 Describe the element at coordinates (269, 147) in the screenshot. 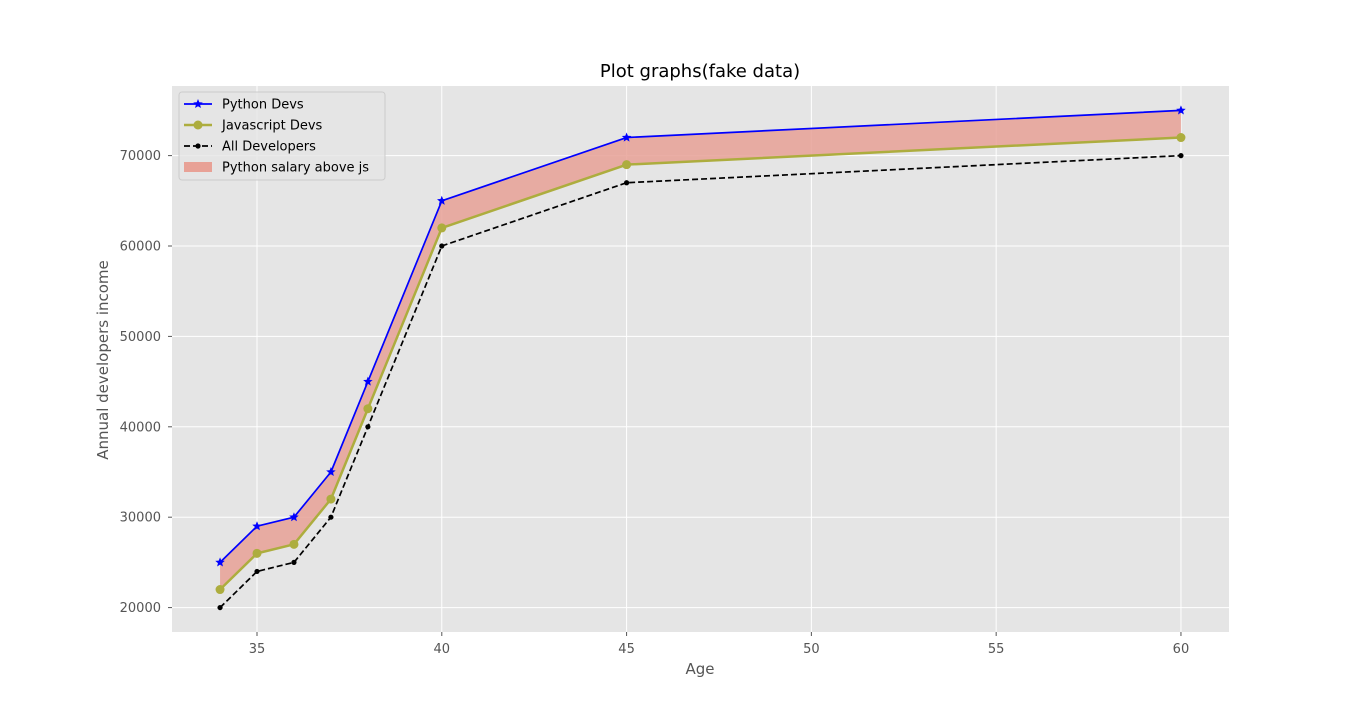

I see `legend-label-2: All Developers` at that location.